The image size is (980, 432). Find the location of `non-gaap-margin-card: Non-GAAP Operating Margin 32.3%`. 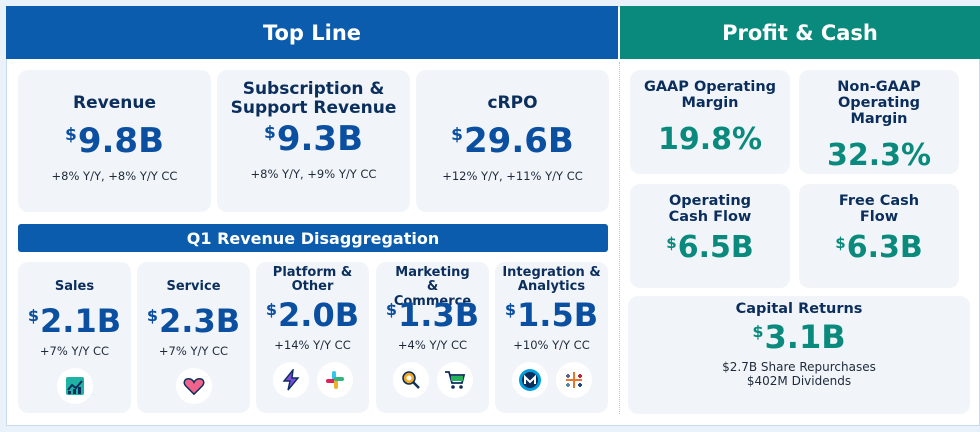

non-gaap-margin-card: Non-GAAP Operating Margin 32.3% is located at coordinates (879, 122).